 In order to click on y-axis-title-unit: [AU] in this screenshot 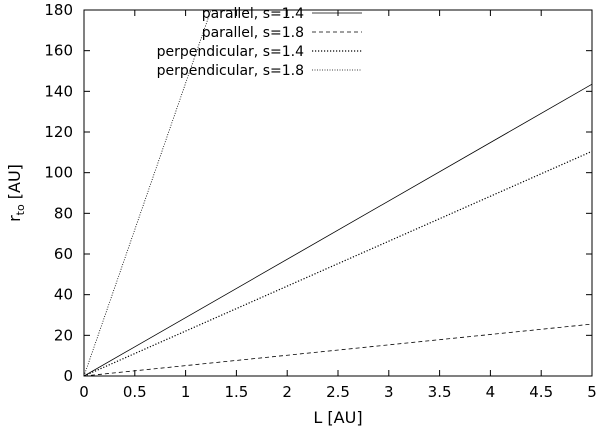, I will do `click(14, 184)`.